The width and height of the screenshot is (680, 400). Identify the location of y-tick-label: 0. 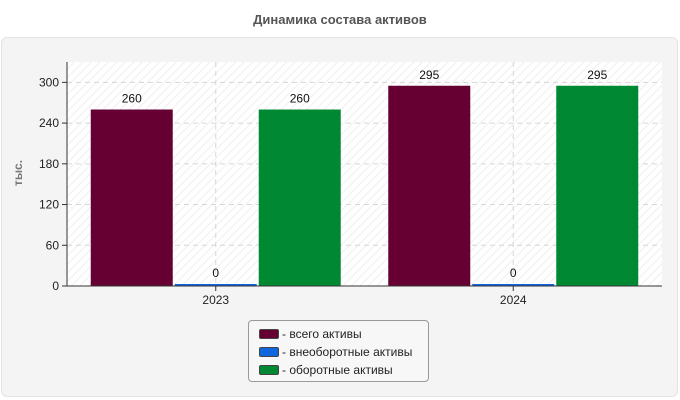
(55, 286).